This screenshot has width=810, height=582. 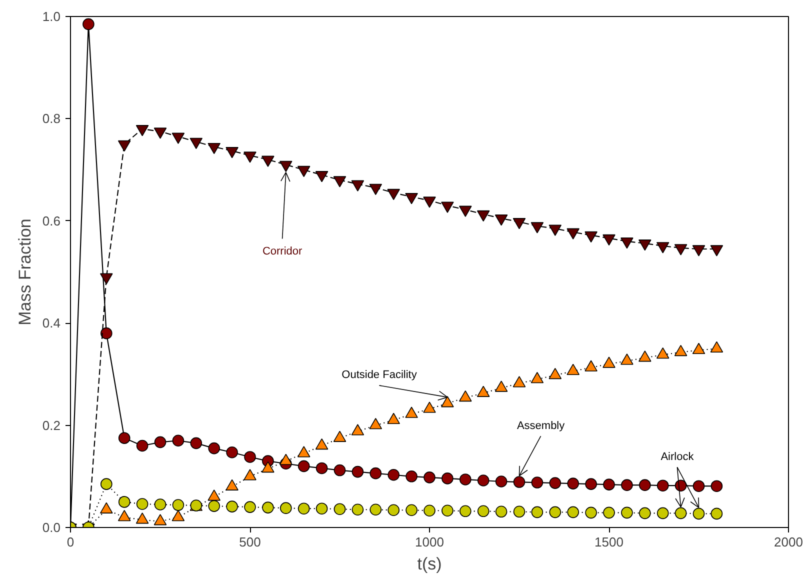 What do you see at coordinates (788, 542) in the screenshot?
I see `x-tick-label: 2000` at bounding box center [788, 542].